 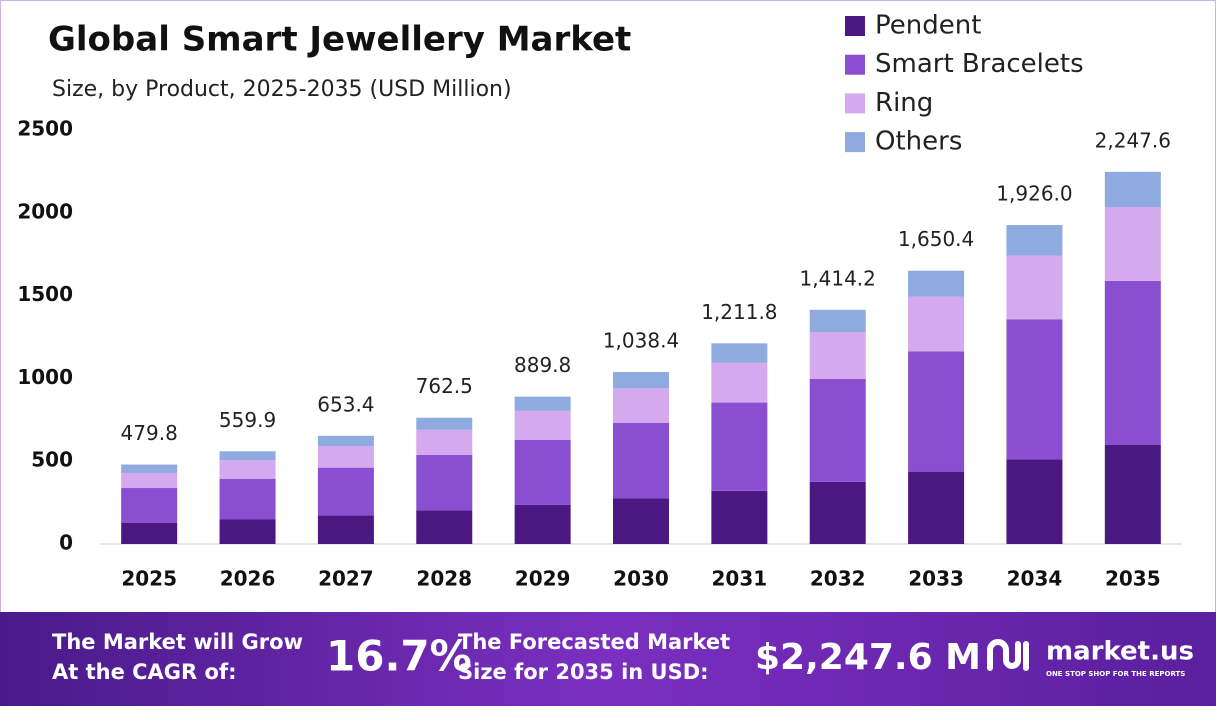 What do you see at coordinates (928, 26) in the screenshot?
I see `legend-label: Pendent` at bounding box center [928, 26].